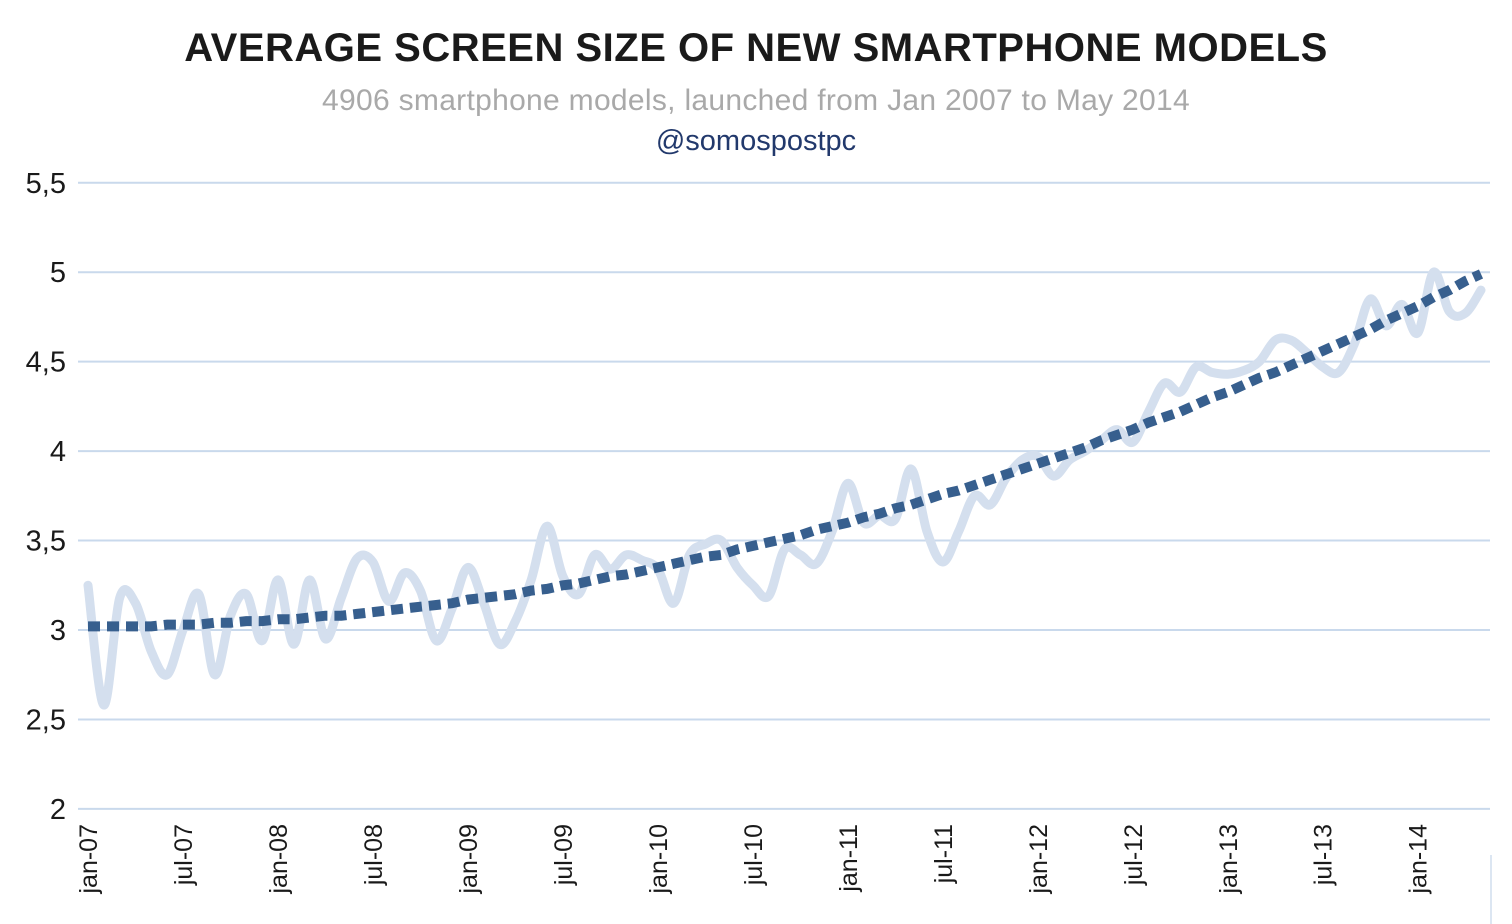 This screenshot has width=1512, height=924. What do you see at coordinates (754, 855) in the screenshot?
I see `x-tick-label: jul-10` at bounding box center [754, 855].